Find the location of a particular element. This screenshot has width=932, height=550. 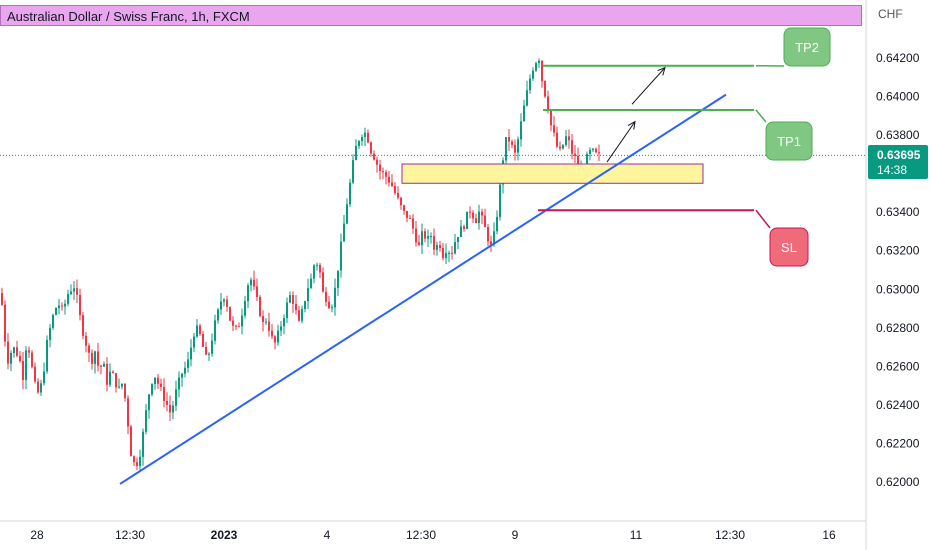

callout-tp1-pointer is located at coordinates (761, 116).